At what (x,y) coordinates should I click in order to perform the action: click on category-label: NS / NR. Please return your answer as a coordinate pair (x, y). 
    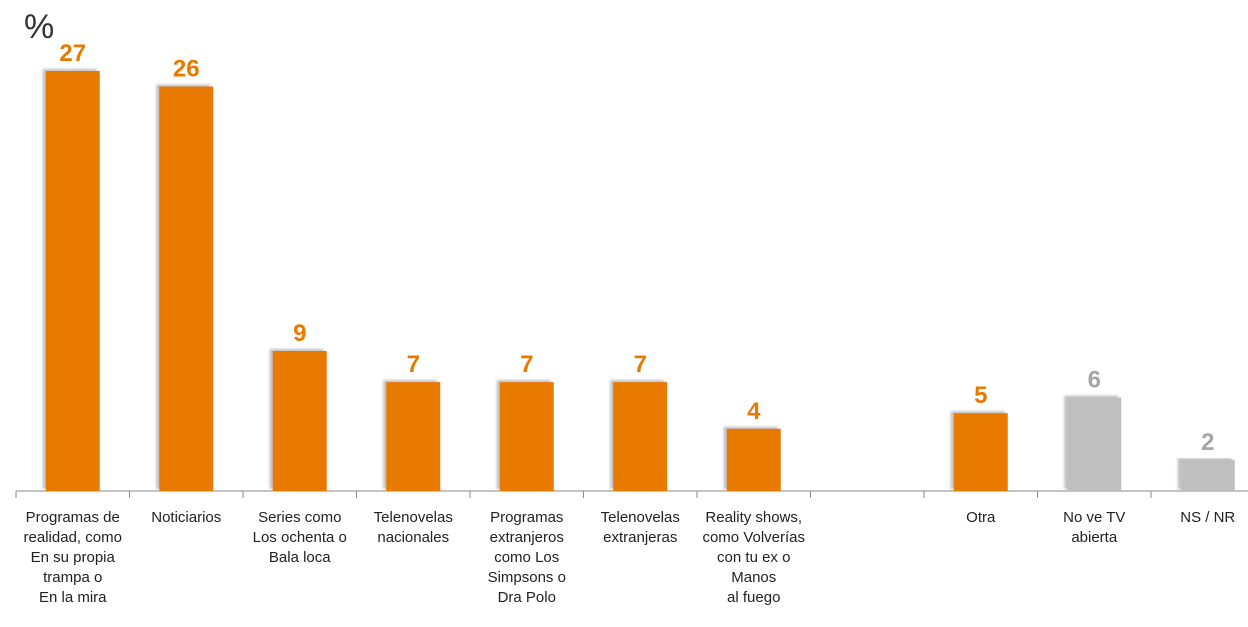
    Looking at the image, I should click on (1208, 517).